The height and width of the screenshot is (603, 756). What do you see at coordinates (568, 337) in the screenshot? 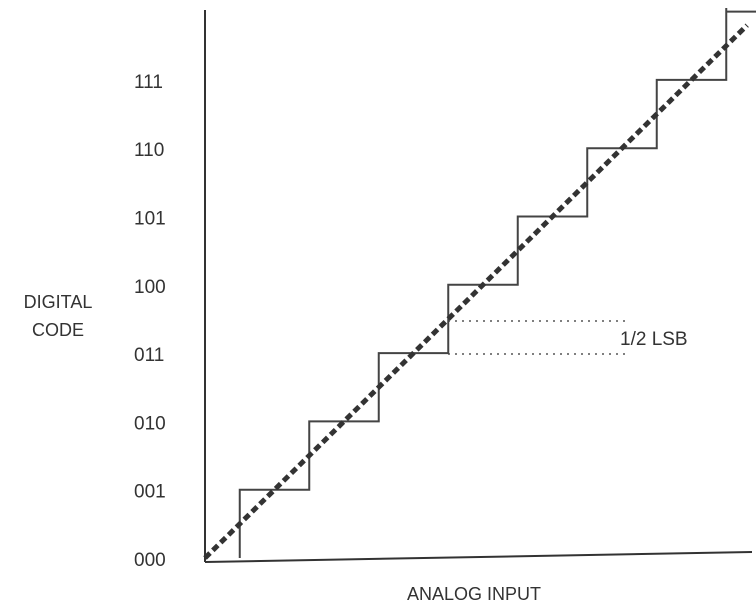
I see `half-lsb-annotation: 1/2 LSB` at bounding box center [568, 337].